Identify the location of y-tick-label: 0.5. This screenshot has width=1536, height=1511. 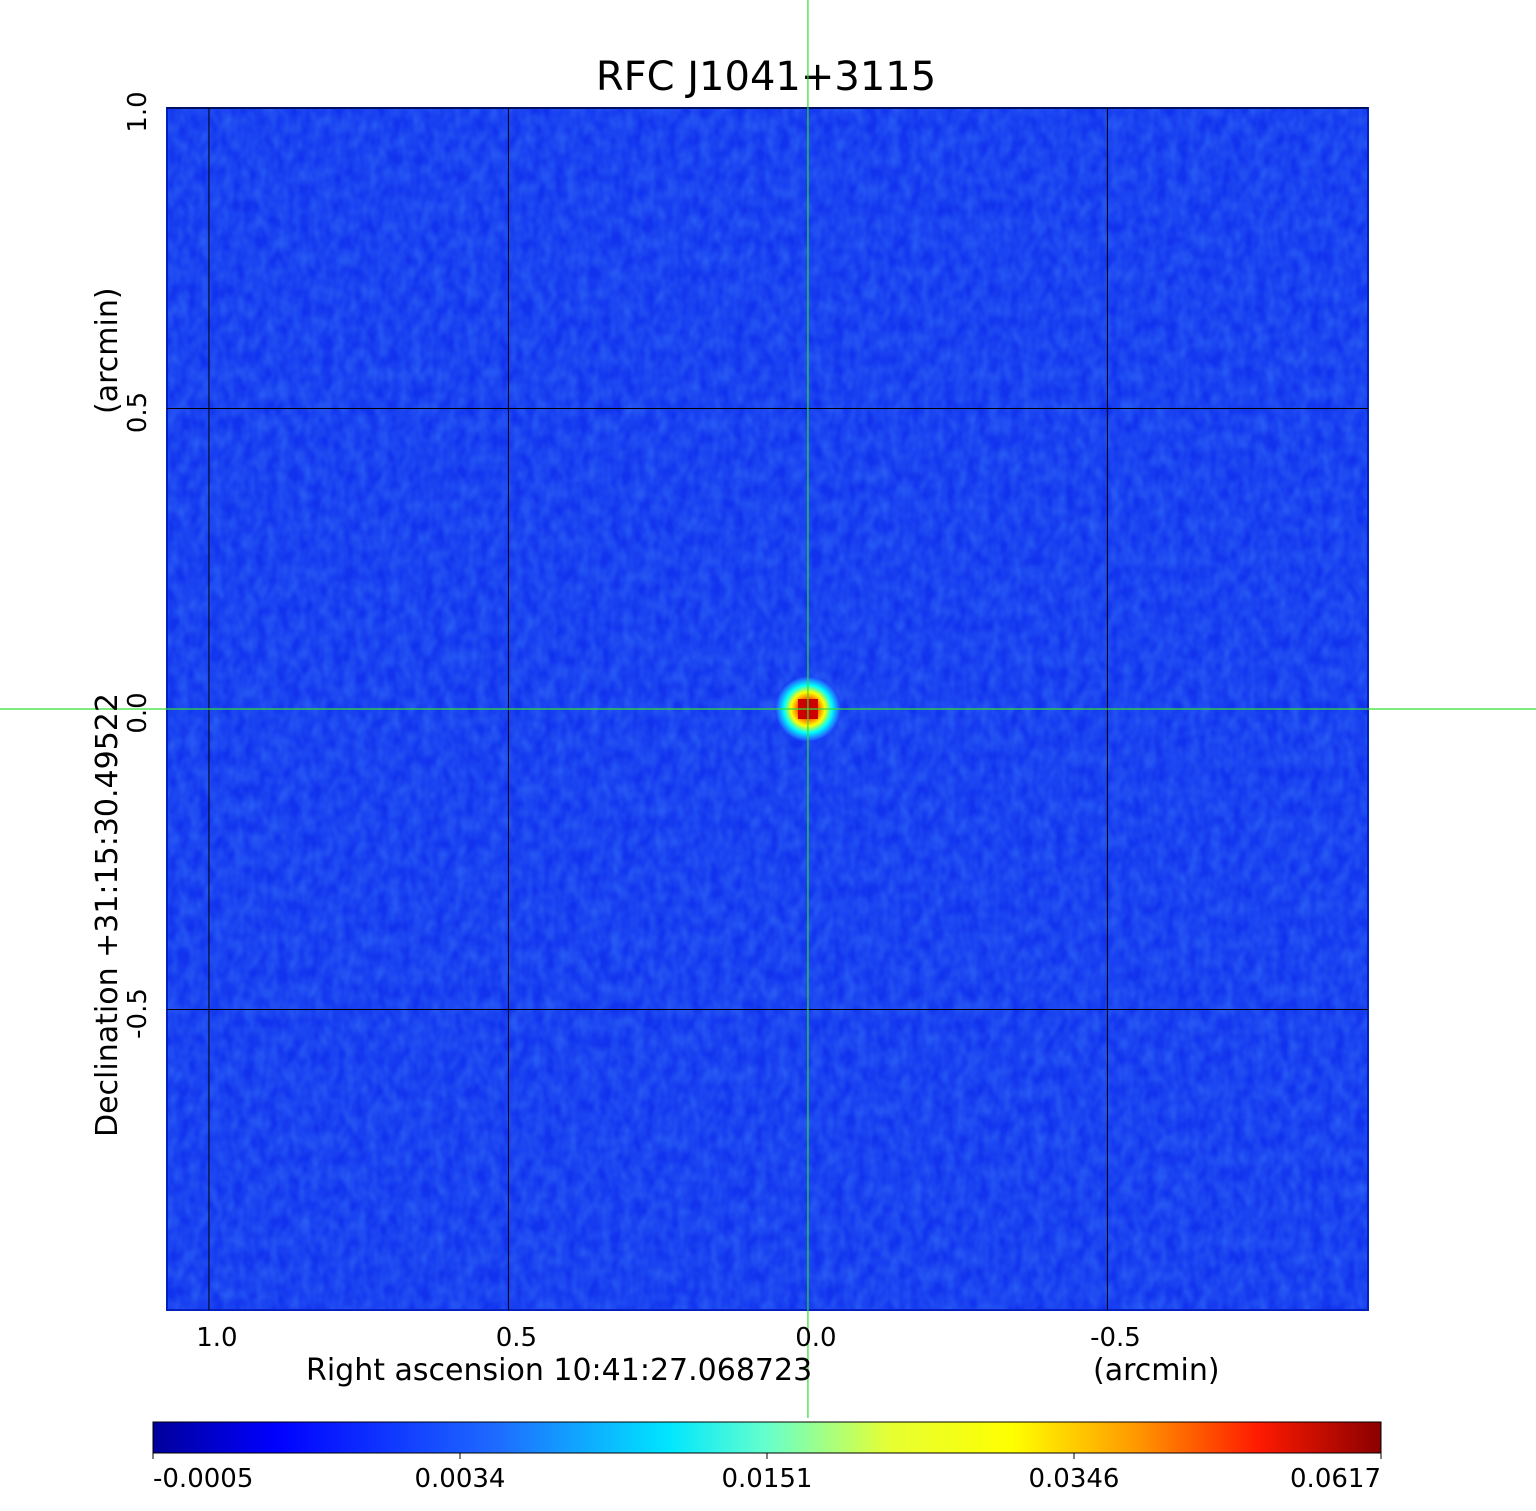
(138, 412).